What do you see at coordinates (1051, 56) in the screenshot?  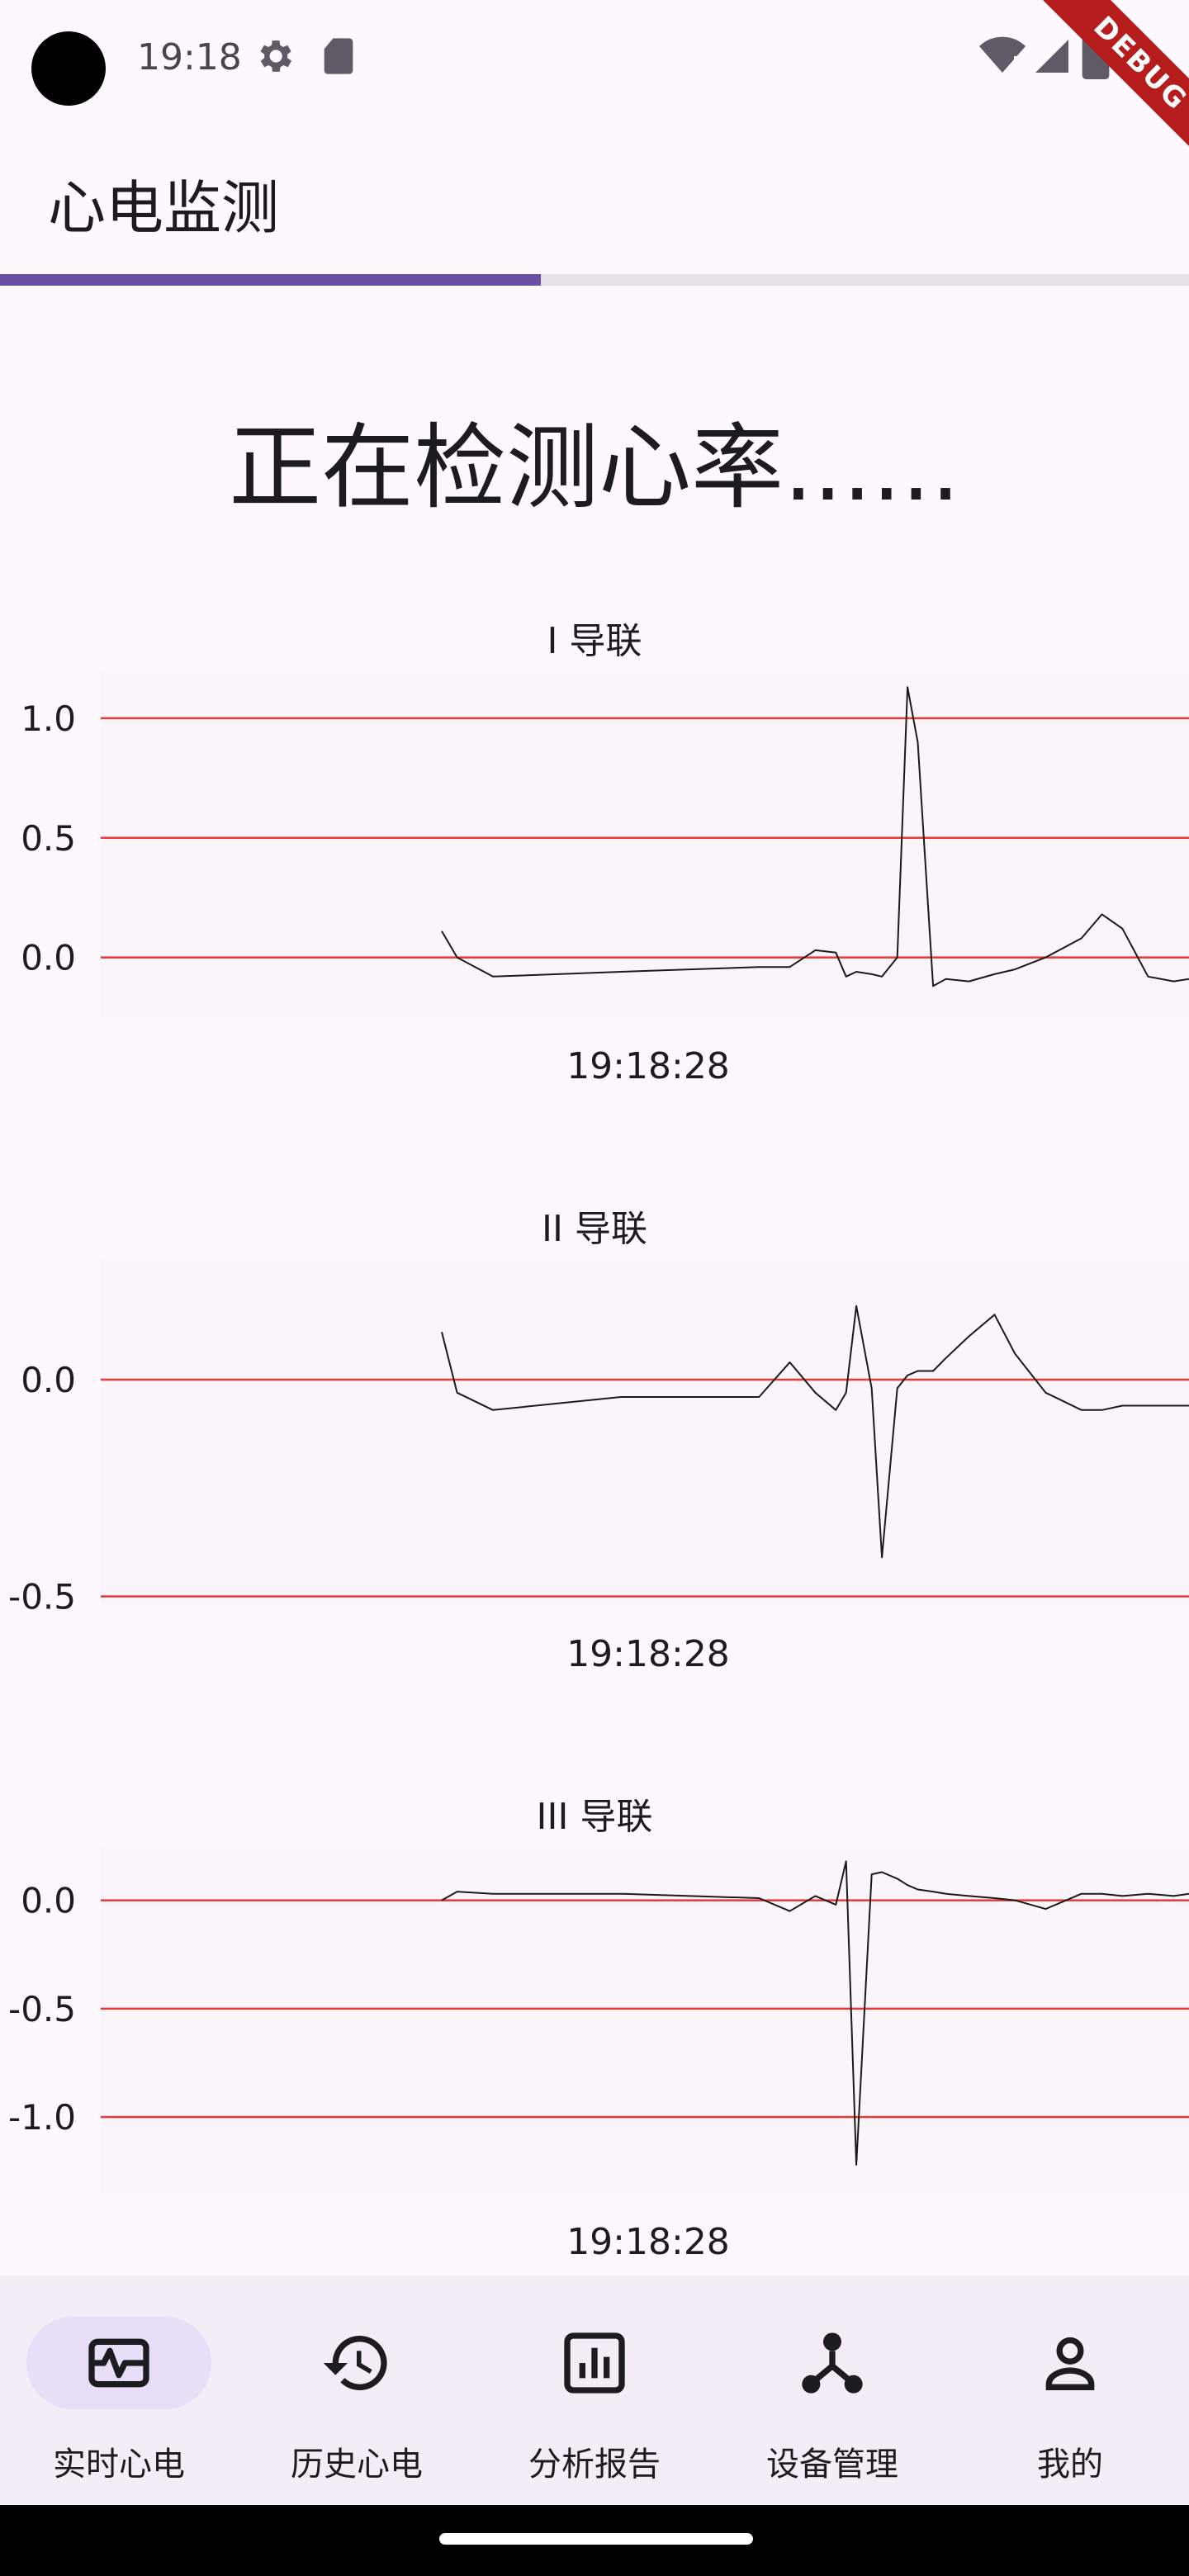 I see `signal-icon` at bounding box center [1051, 56].